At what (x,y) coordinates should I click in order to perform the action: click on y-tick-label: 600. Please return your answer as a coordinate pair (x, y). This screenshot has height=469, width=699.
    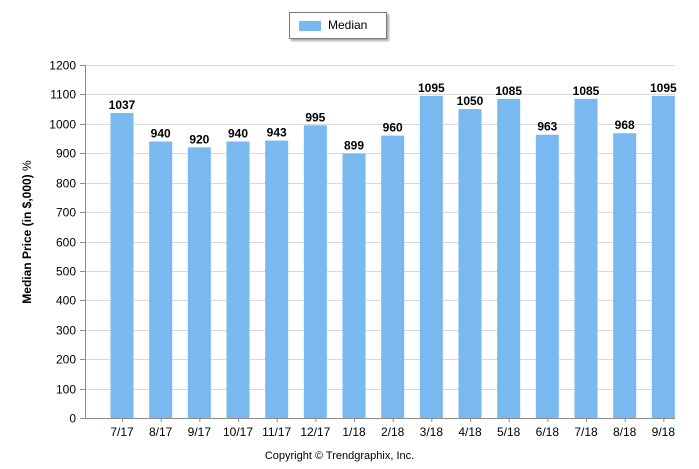
    Looking at the image, I should click on (66, 243).